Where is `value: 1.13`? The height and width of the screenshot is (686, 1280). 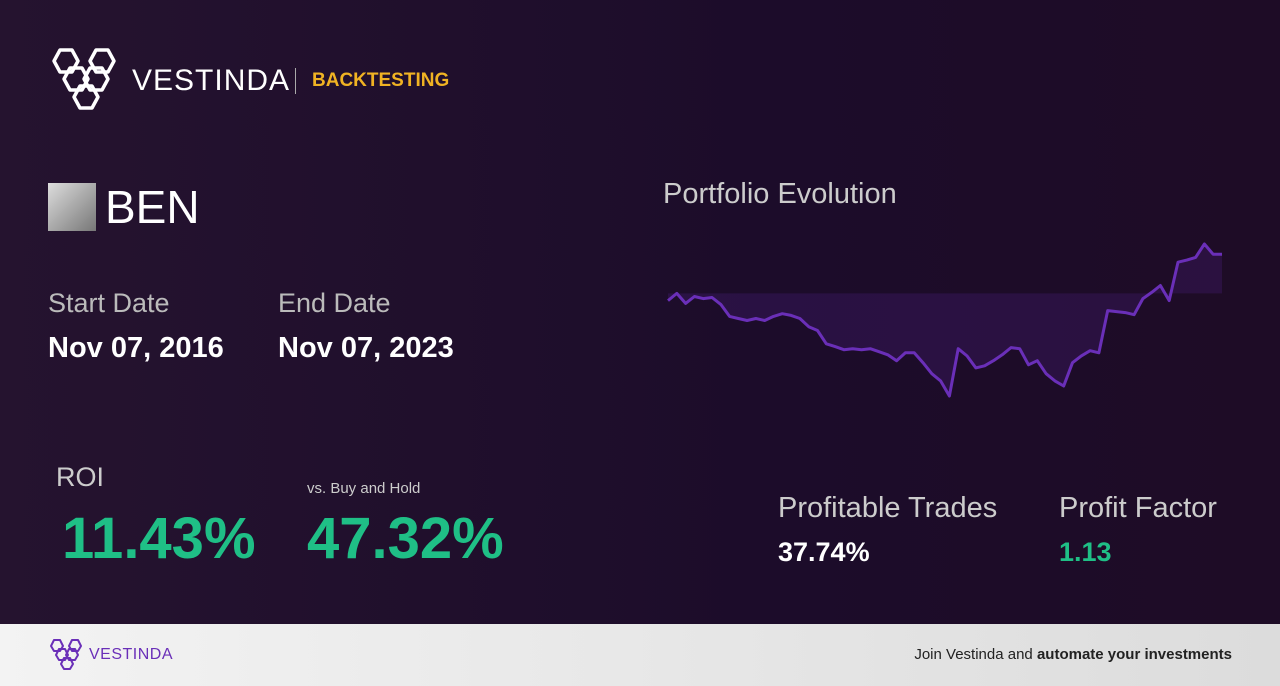 value: 1.13 is located at coordinates (1085, 552).